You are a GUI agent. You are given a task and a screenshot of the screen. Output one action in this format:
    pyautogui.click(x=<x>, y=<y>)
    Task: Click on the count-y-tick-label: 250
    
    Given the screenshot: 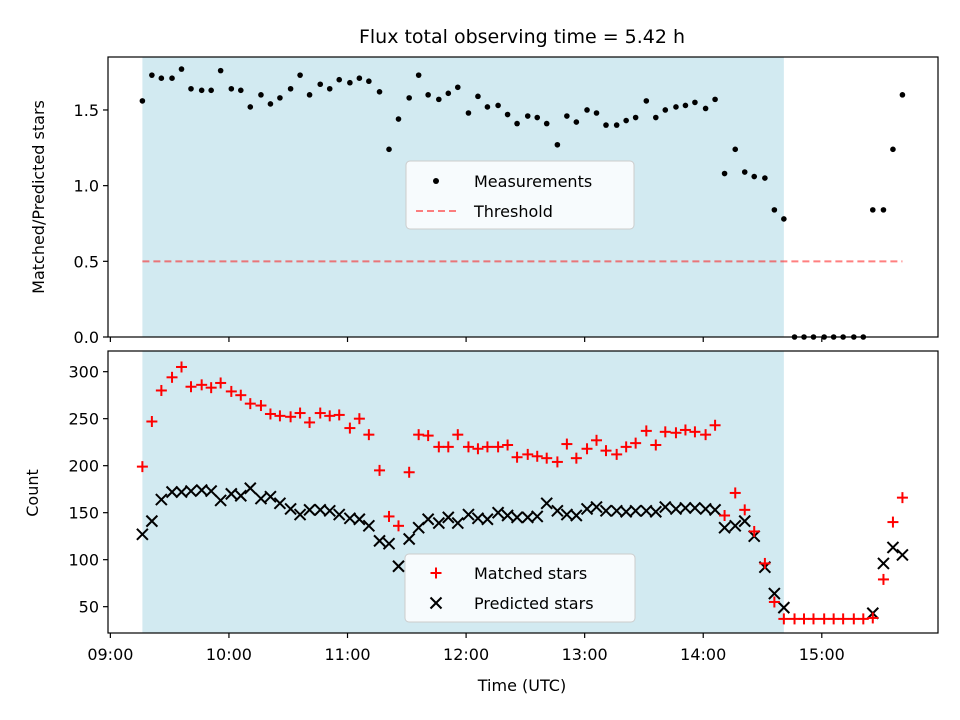 What is the action you would take?
    pyautogui.click(x=83, y=419)
    